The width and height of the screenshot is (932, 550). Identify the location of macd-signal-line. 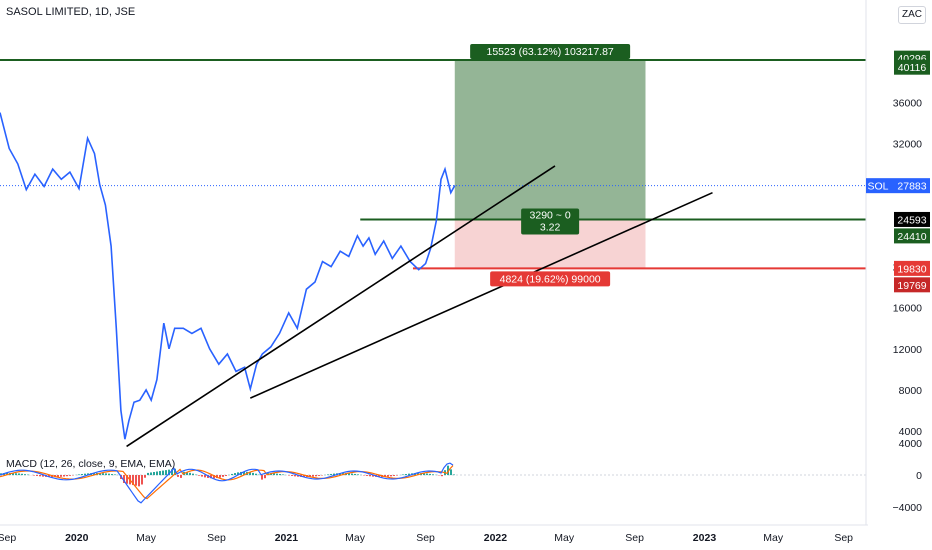
(227, 482).